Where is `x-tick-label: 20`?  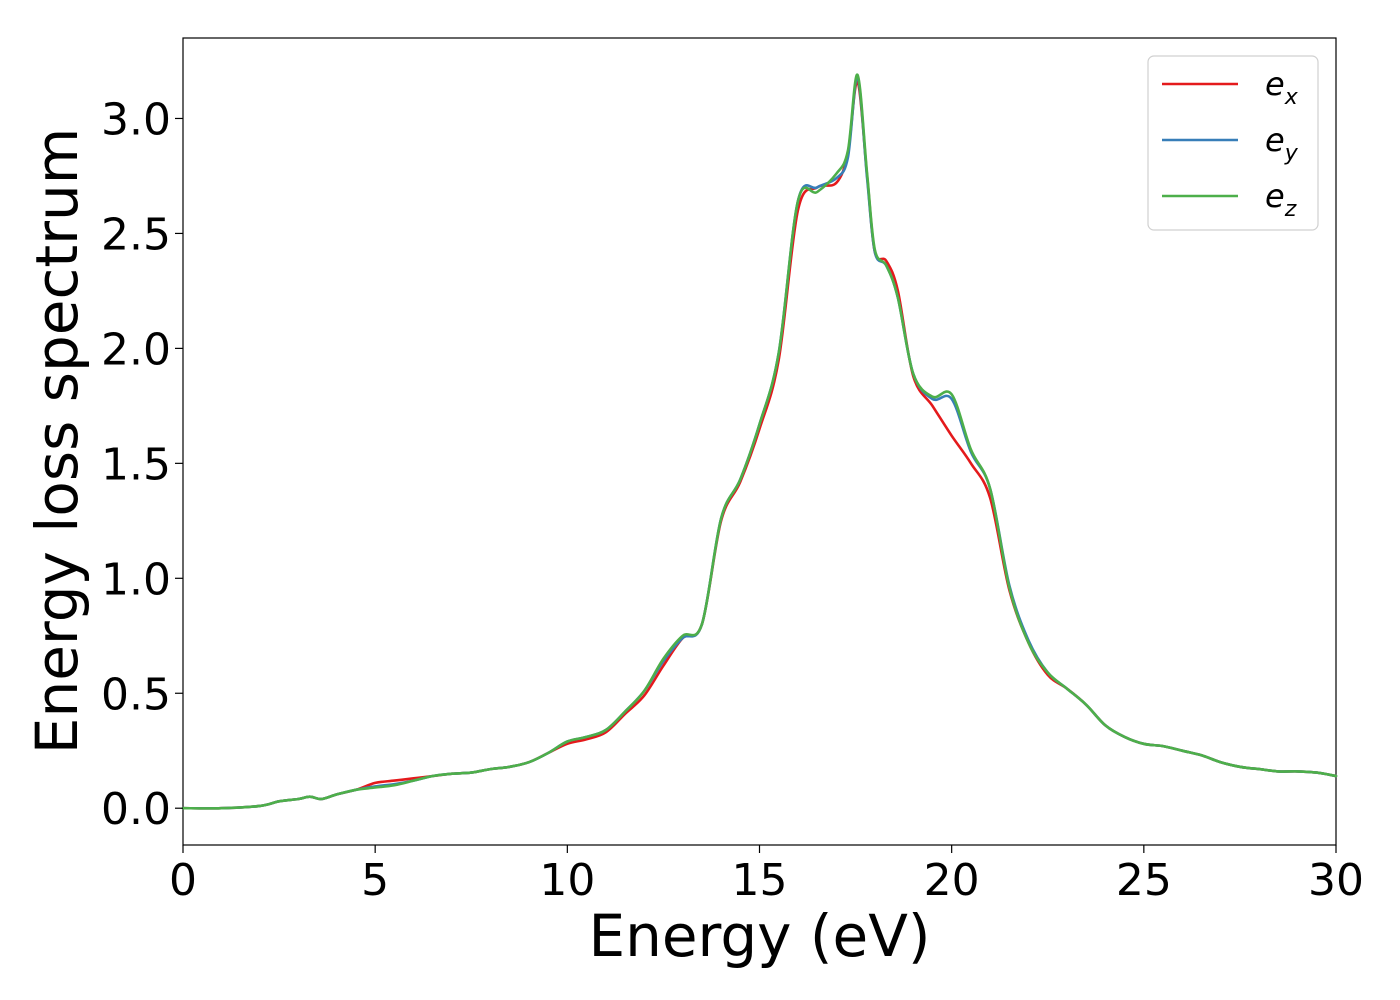
x-tick-label: 20 is located at coordinates (952, 880).